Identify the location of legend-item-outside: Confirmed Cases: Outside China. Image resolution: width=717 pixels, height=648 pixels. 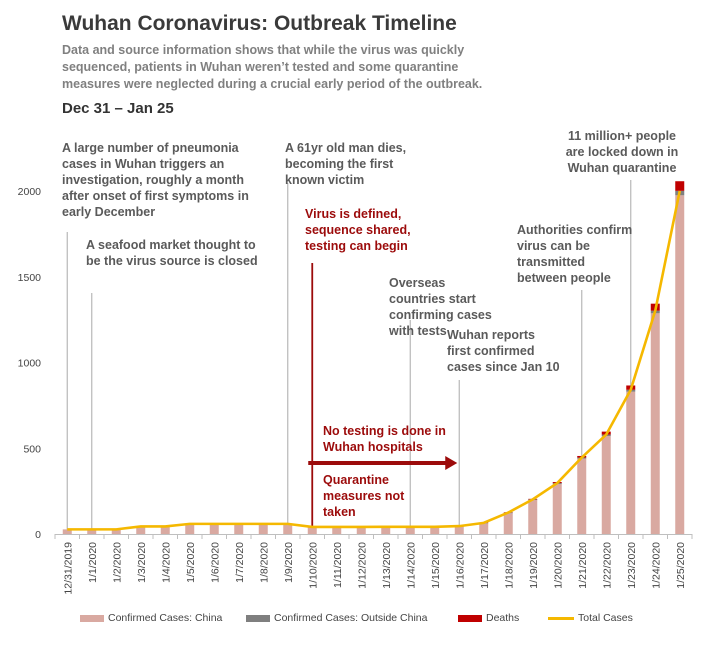
(337, 618).